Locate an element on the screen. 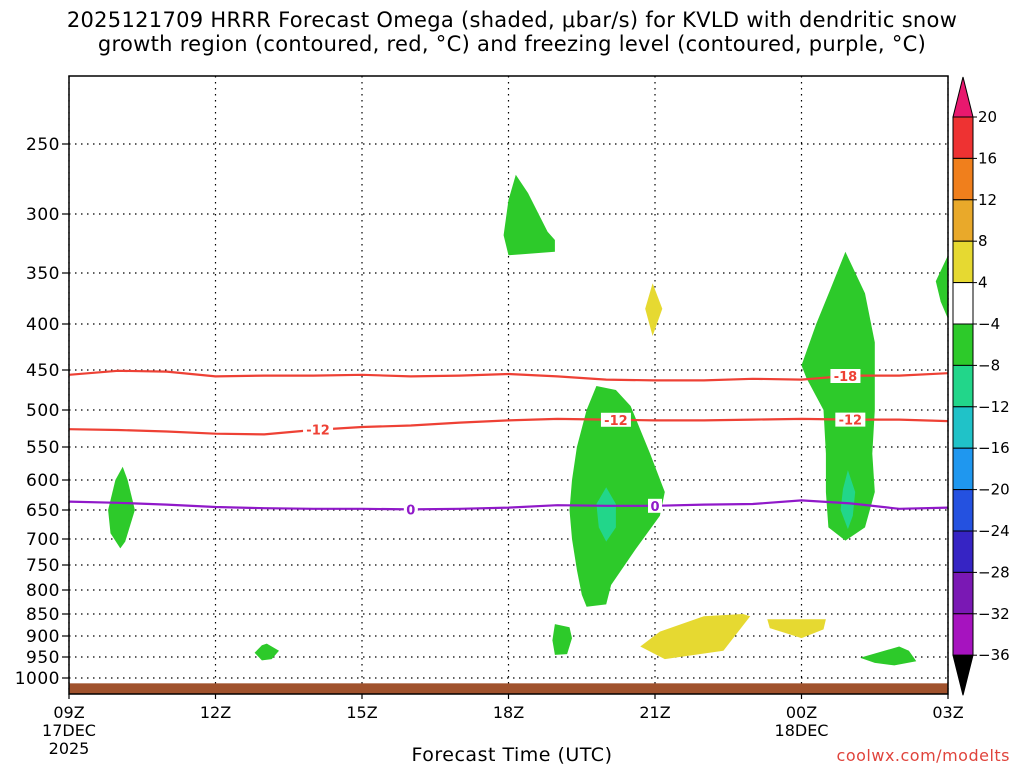  ground-fill is located at coordinates (508, 688).